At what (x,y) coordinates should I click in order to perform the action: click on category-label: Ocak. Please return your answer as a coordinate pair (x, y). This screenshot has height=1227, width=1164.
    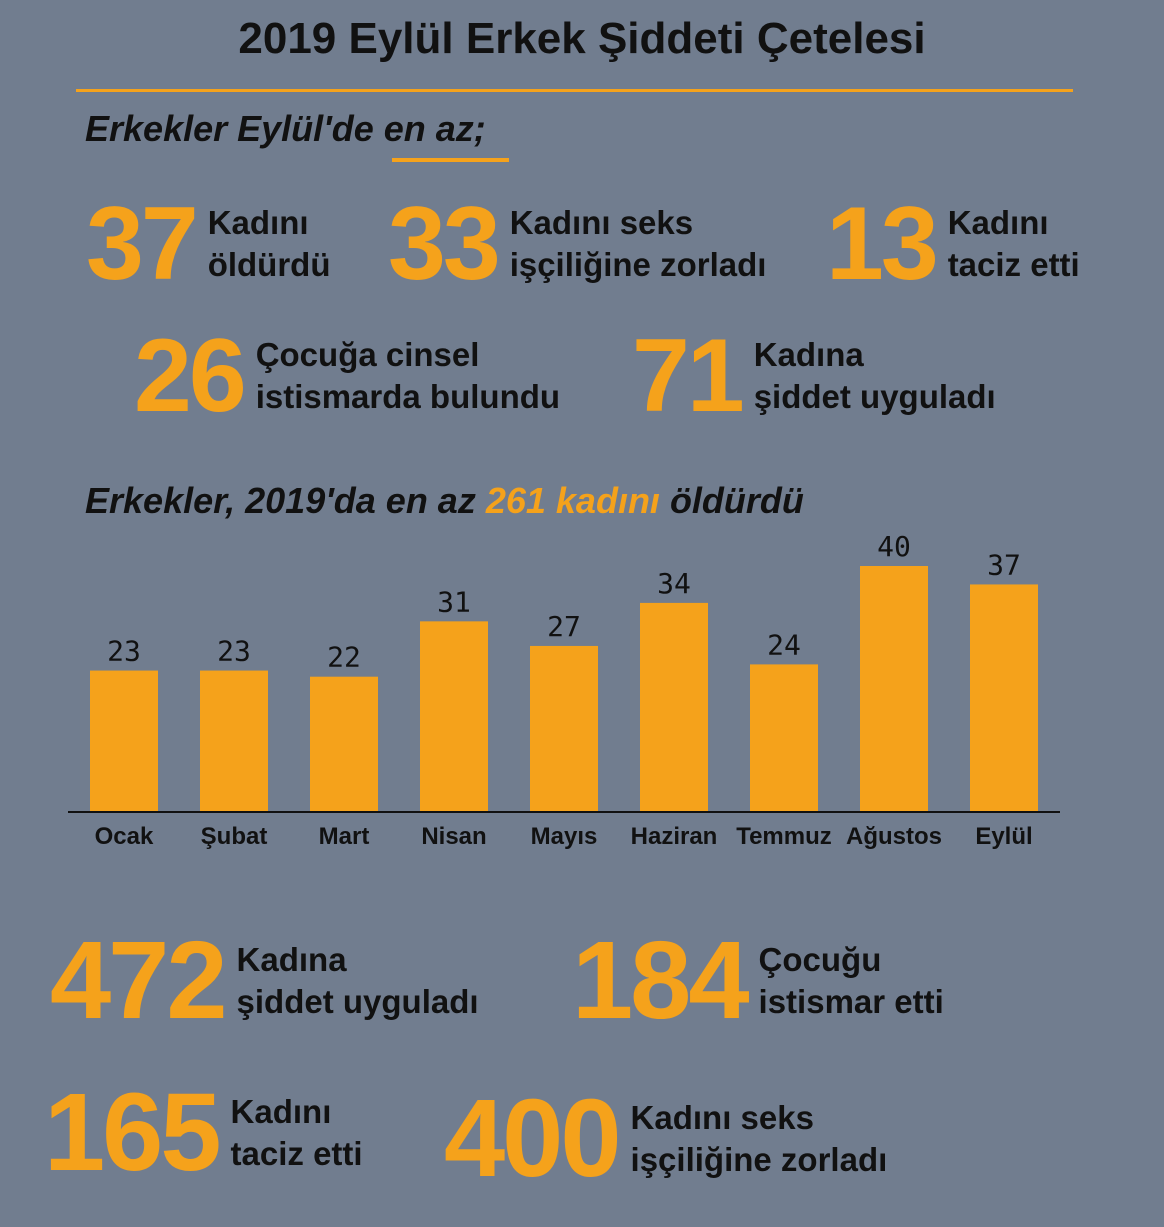
    Looking at the image, I should click on (124, 836).